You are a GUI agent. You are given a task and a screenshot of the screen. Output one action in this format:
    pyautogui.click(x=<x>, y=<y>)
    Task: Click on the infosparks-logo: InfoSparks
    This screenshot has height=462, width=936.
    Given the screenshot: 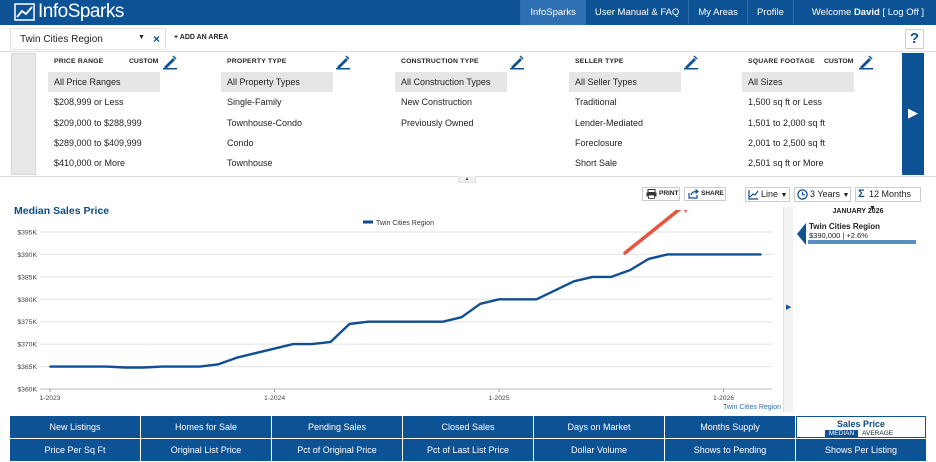 What is the action you would take?
    pyautogui.click(x=69, y=12)
    